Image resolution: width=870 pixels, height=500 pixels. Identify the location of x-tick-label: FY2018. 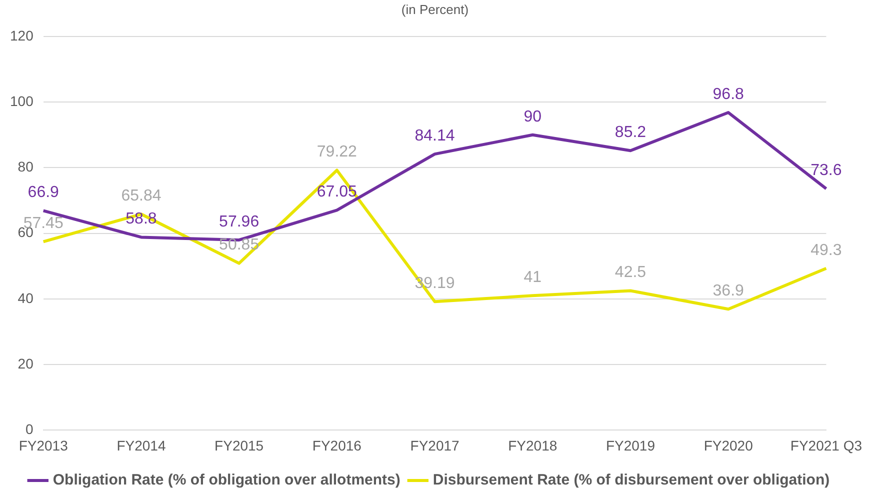
(533, 445).